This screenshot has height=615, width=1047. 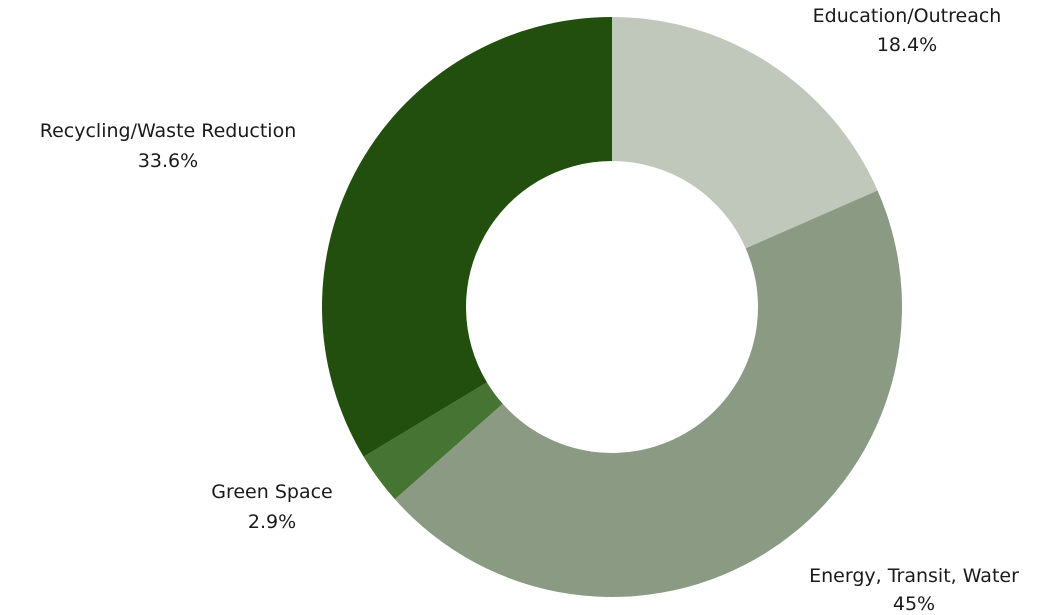 I want to click on slice-value-label: 45%, so click(x=914, y=604).